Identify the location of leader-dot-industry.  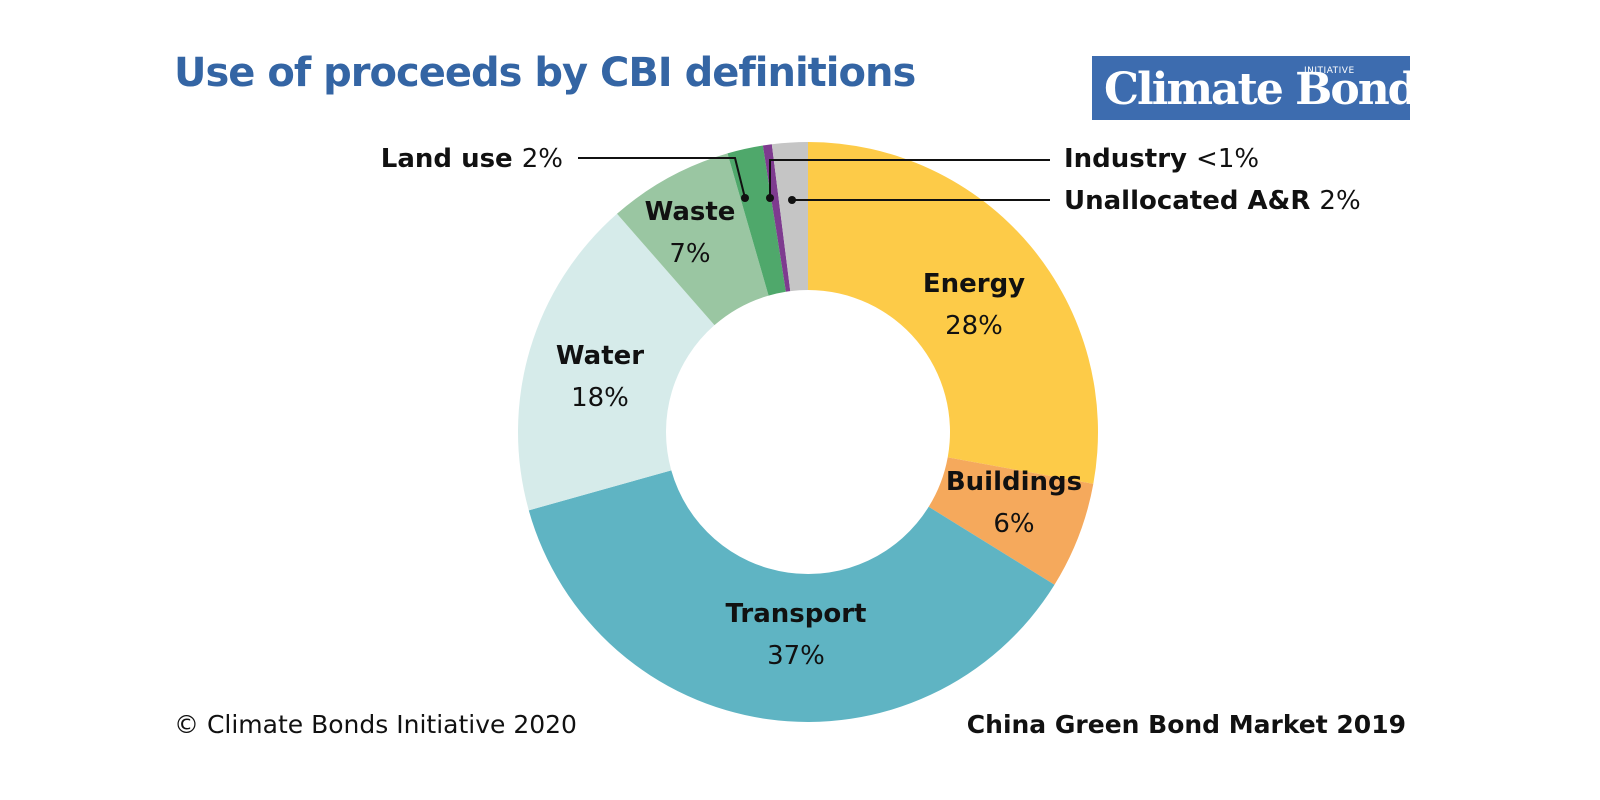
(770, 198).